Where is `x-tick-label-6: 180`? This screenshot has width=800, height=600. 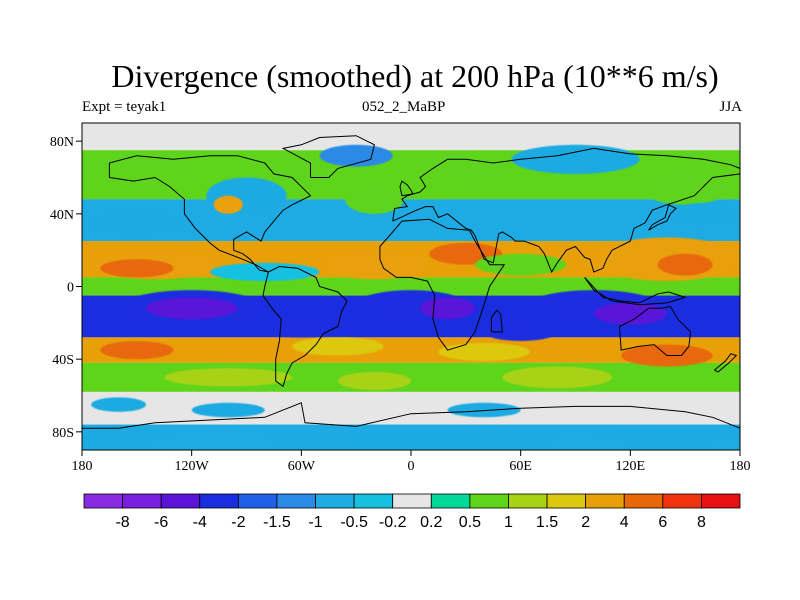 x-tick-label-6: 180 is located at coordinates (740, 466).